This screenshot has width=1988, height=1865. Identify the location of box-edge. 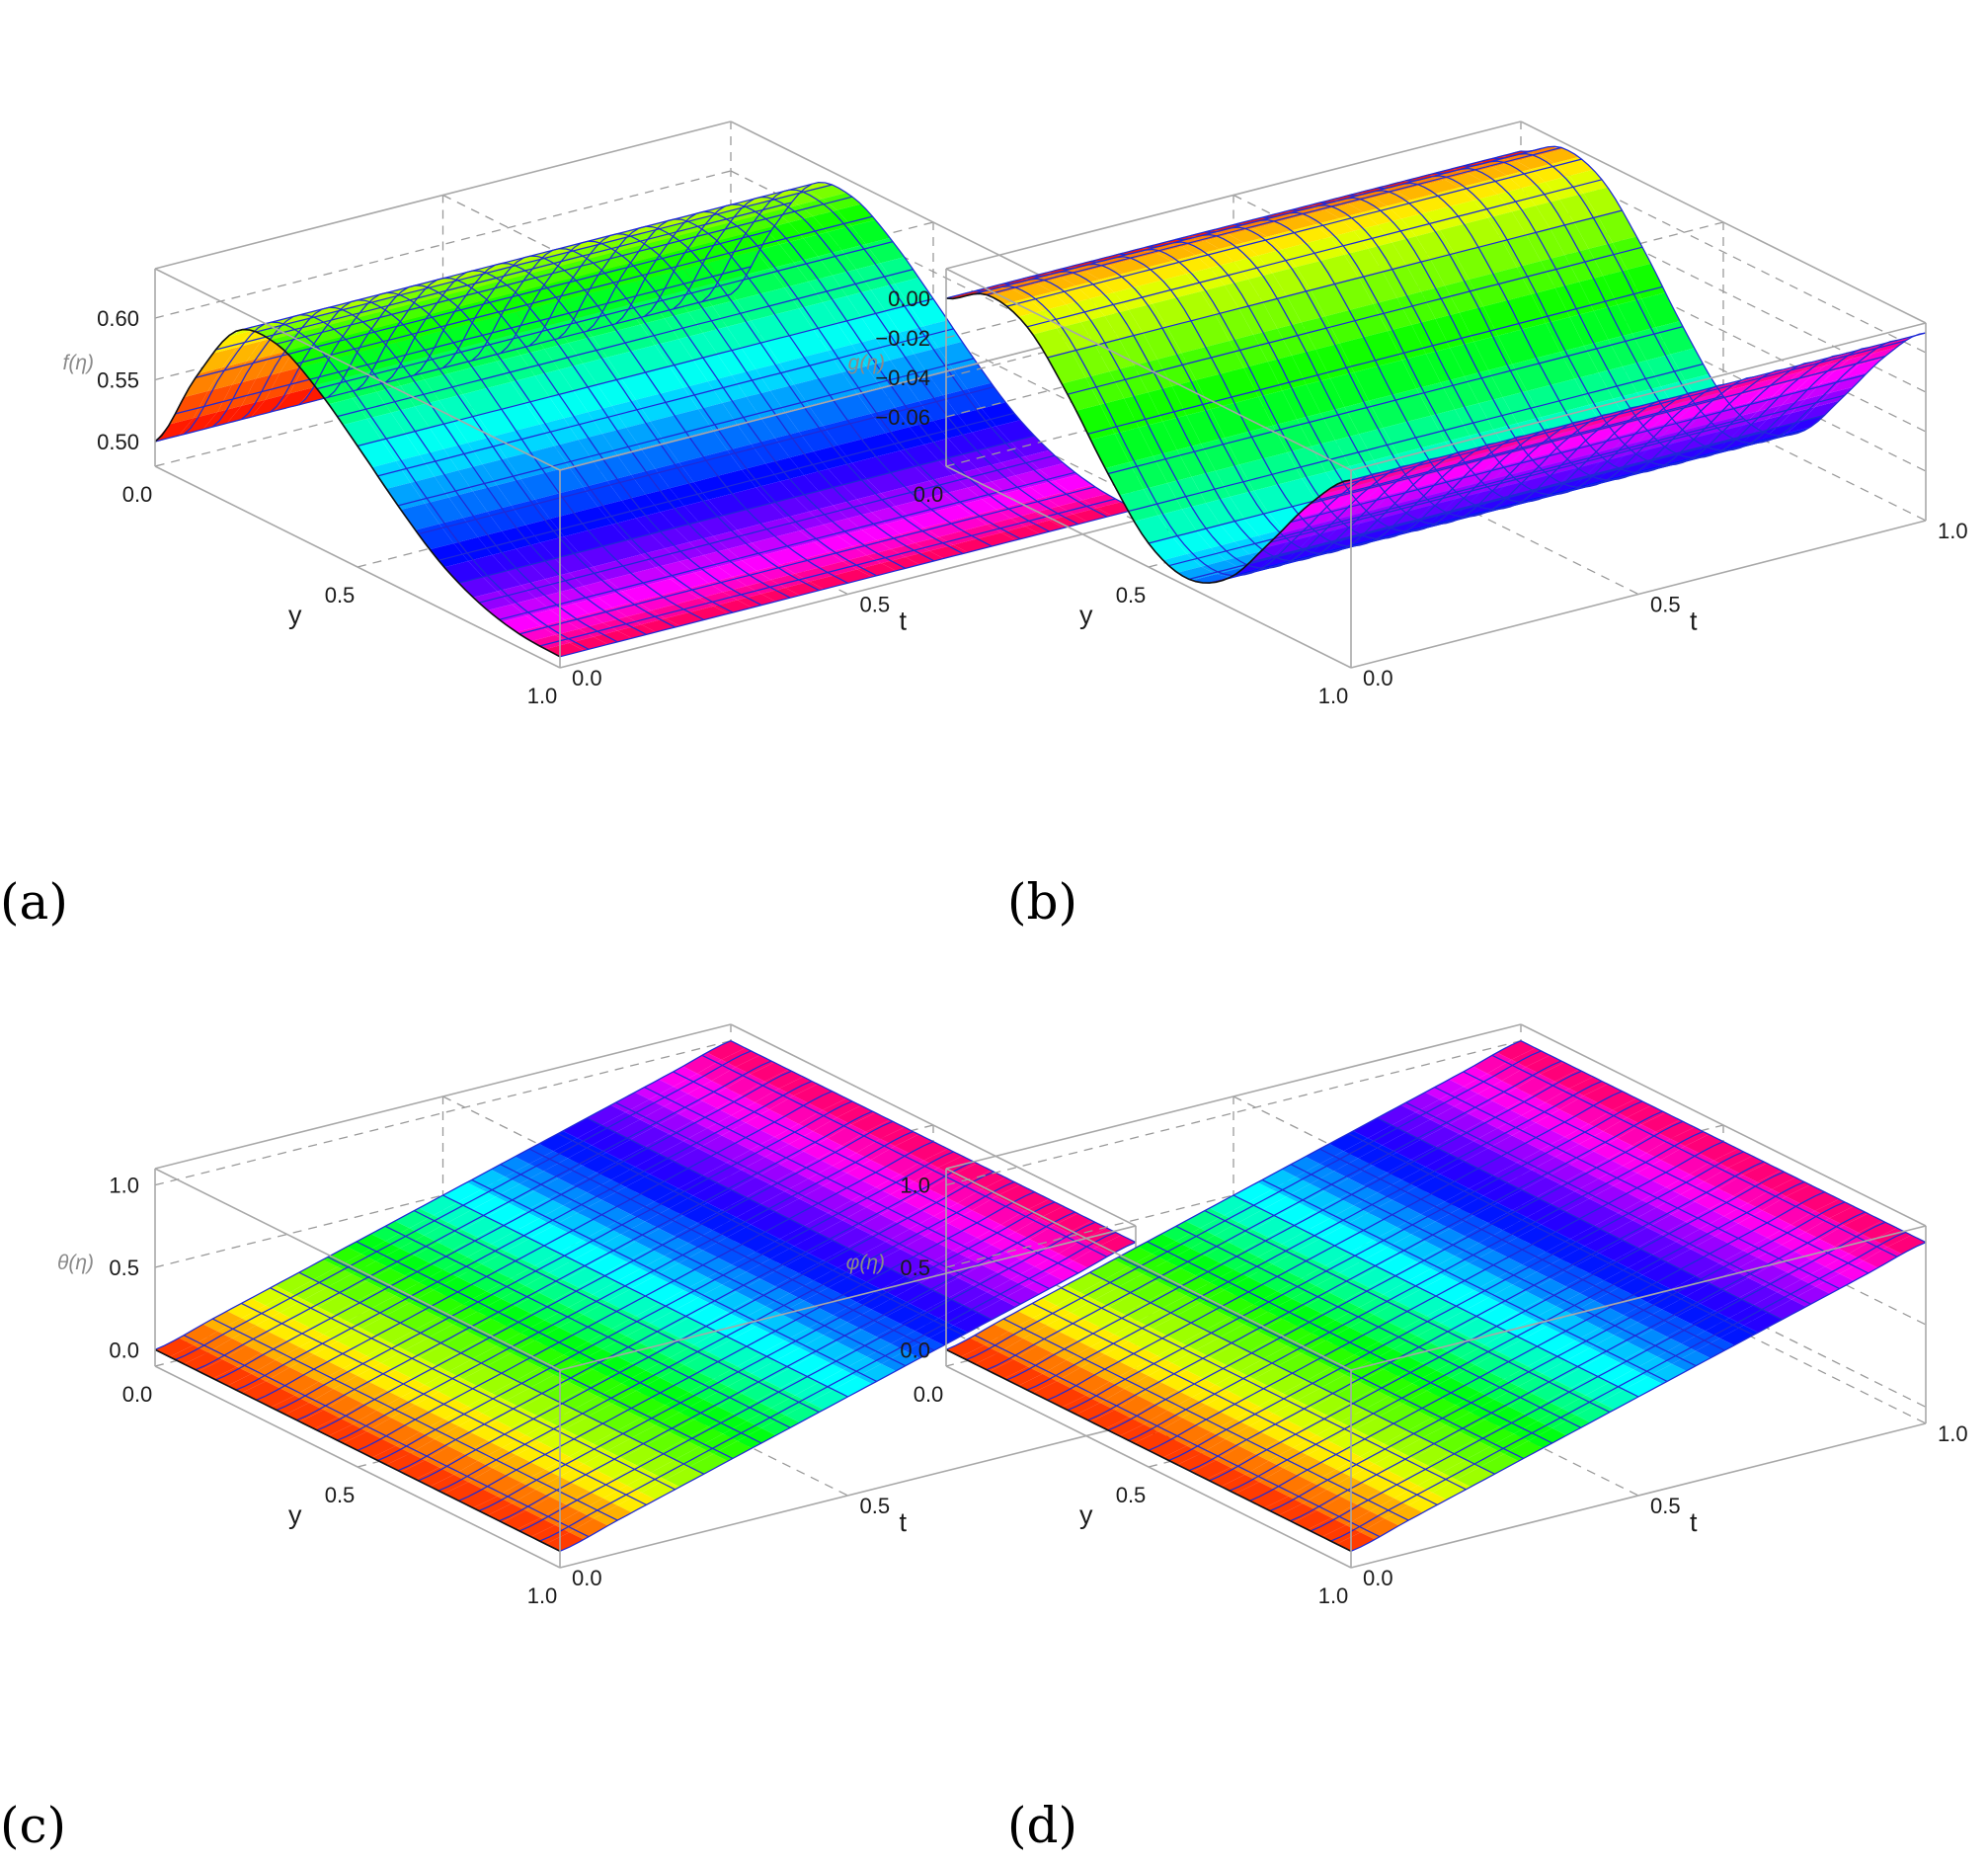
(1233, 195).